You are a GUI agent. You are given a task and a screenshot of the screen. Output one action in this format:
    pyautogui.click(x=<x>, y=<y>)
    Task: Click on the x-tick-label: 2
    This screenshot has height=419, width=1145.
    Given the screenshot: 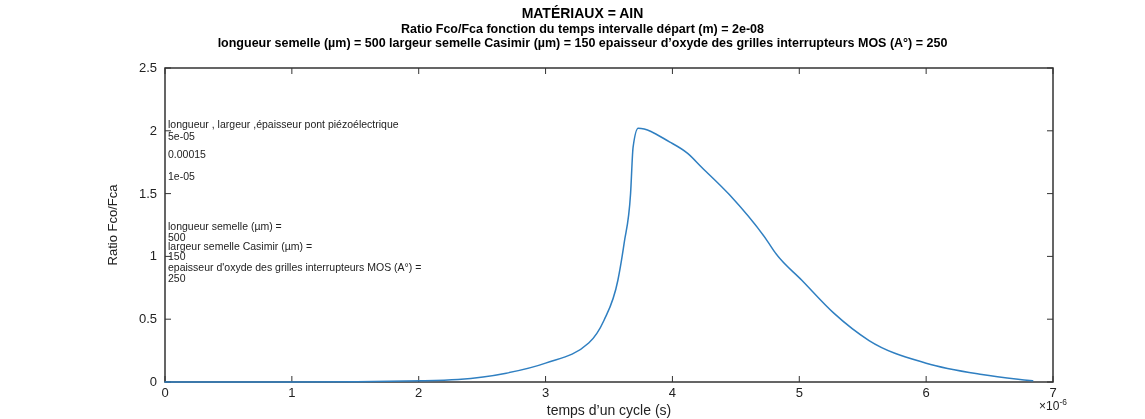 What is the action you would take?
    pyautogui.click(x=419, y=392)
    